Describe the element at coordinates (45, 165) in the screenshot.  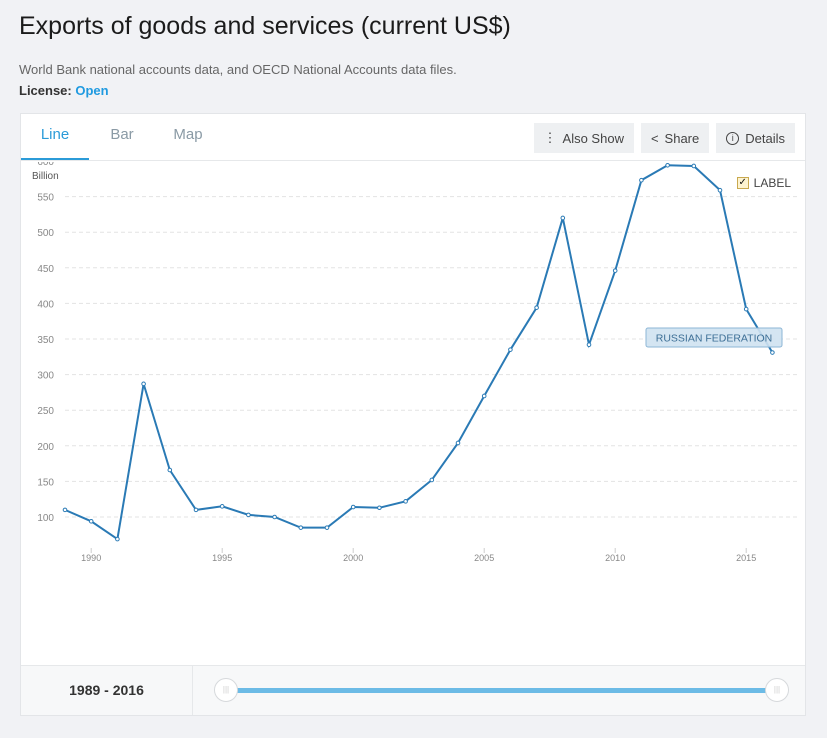
I see `y-tick-label: 600` at that location.